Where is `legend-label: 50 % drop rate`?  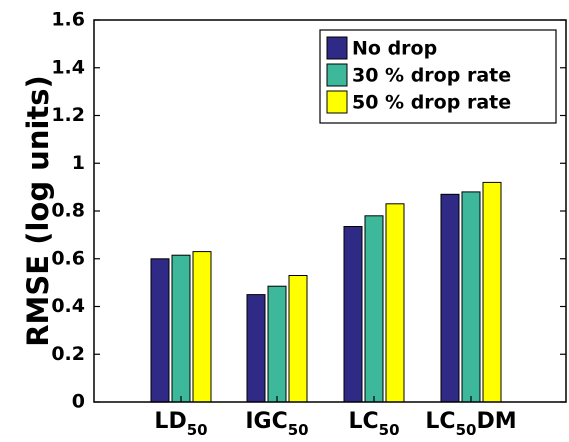 legend-label: 50 % drop rate is located at coordinates (431, 103).